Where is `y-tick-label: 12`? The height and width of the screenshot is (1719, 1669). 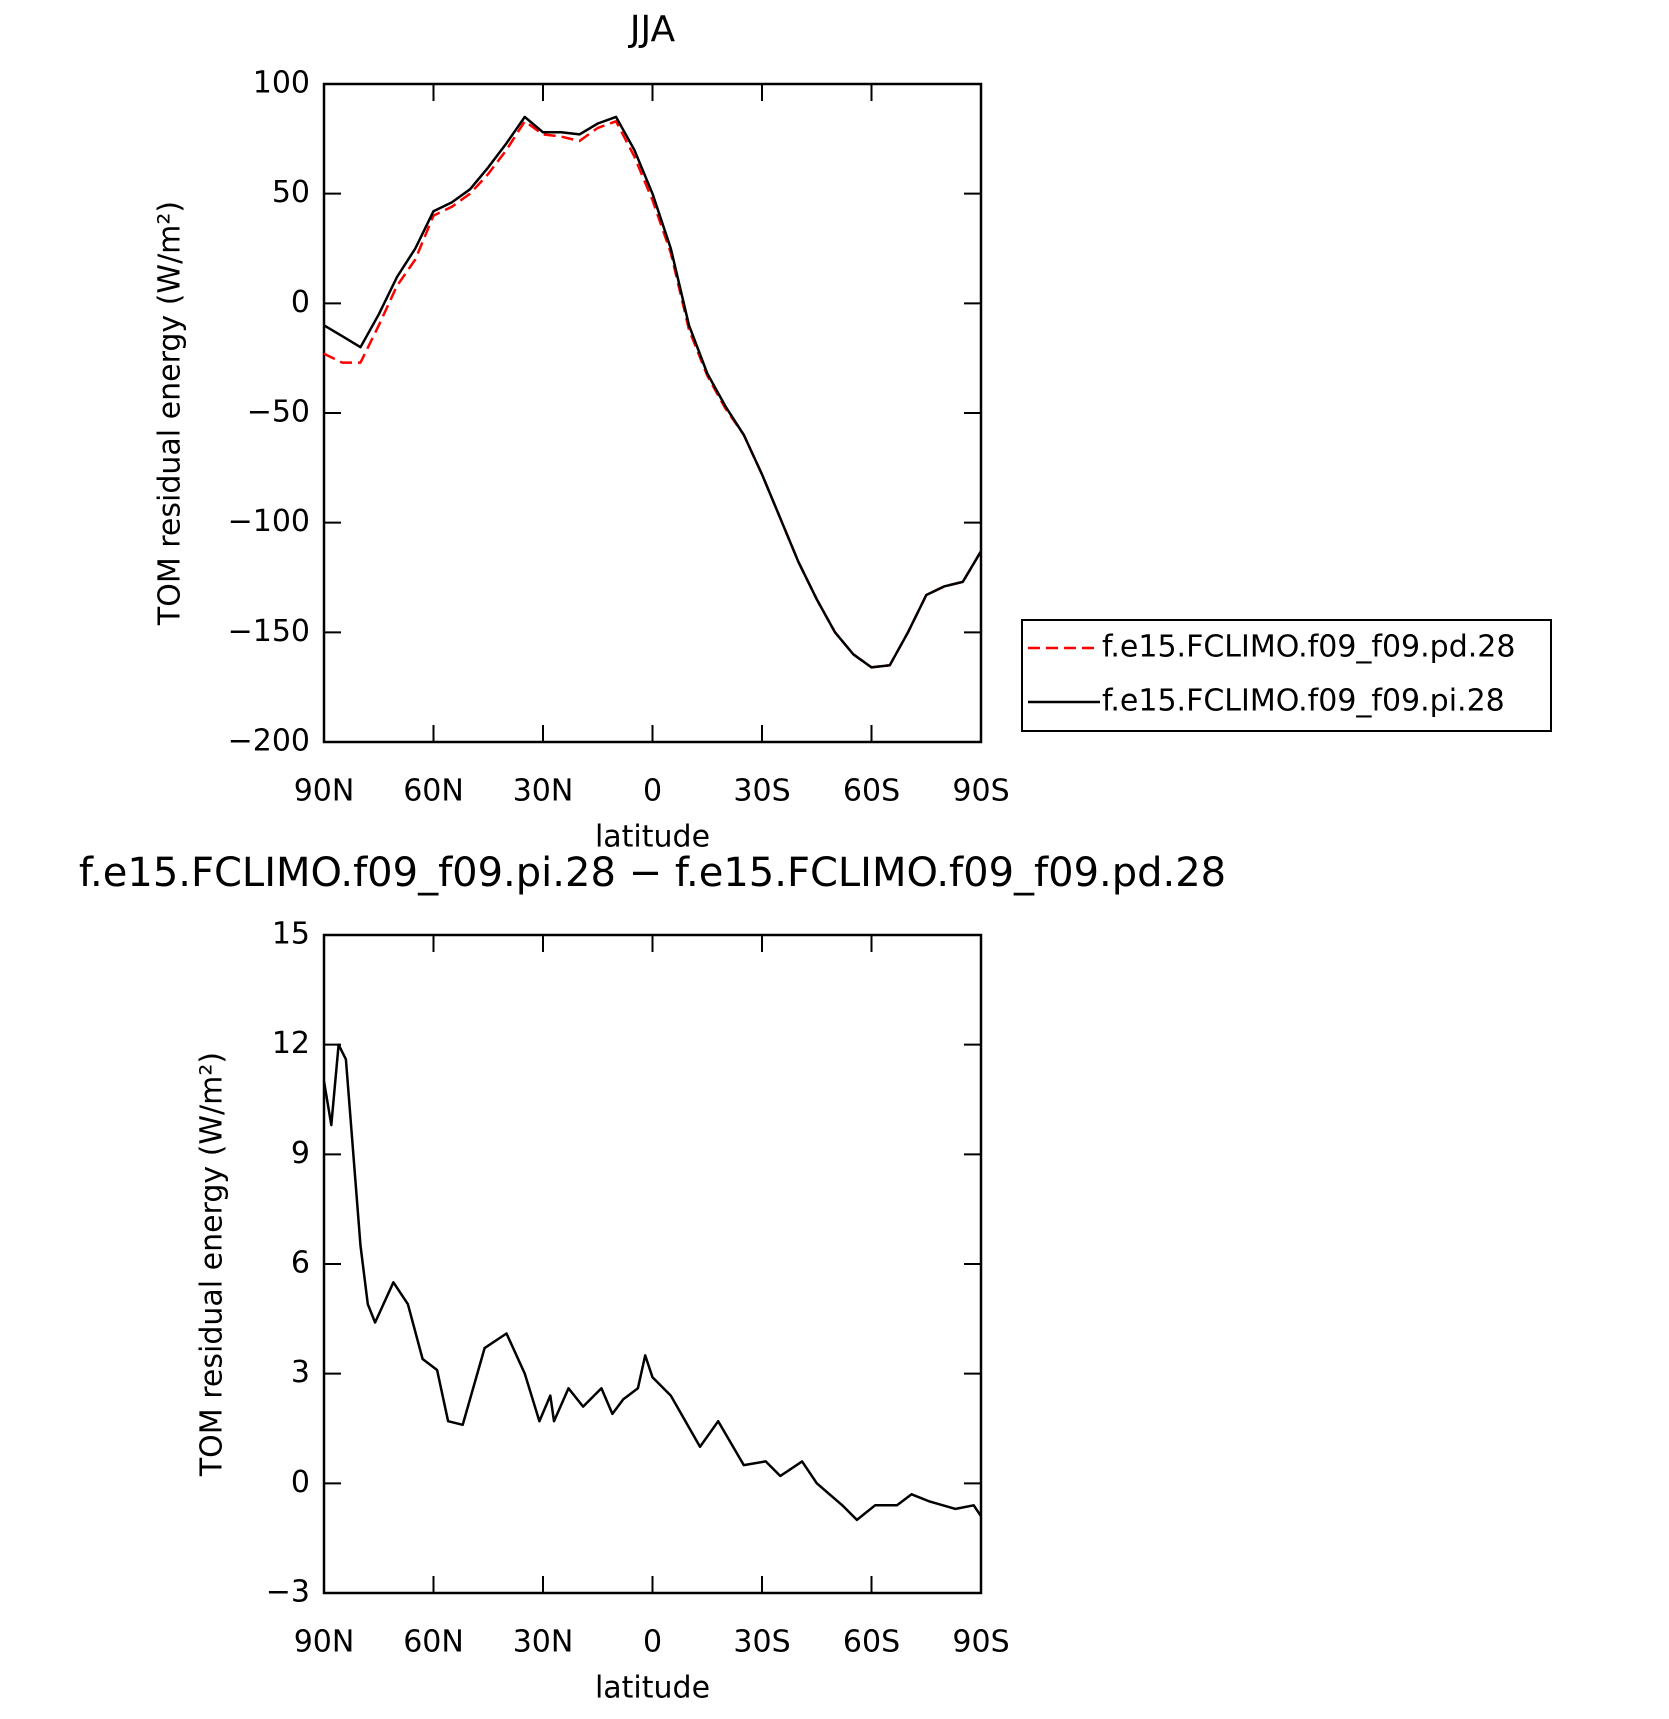
y-tick-label: 12 is located at coordinates (291, 1043).